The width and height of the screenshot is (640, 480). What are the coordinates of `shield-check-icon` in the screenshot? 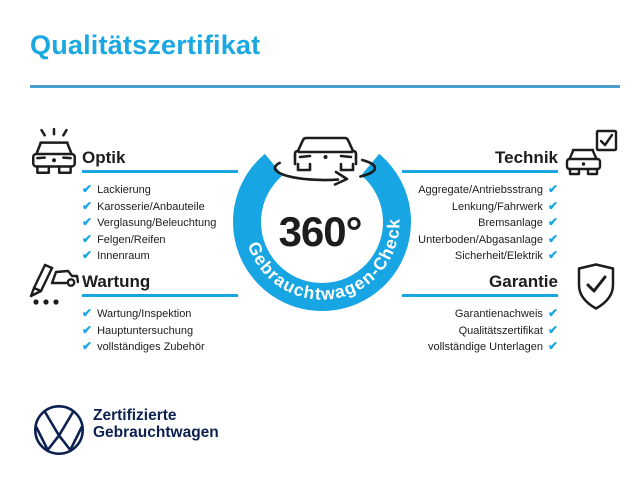 It's located at (596, 287).